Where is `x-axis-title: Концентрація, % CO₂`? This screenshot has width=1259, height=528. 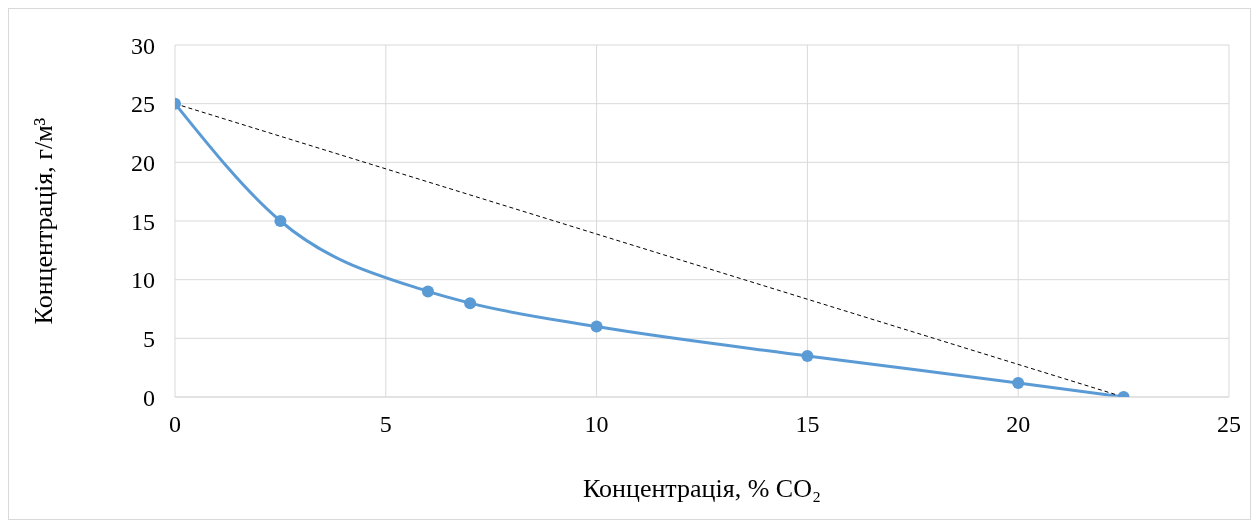 x-axis-title: Концентрація, % CO₂ is located at coordinates (702, 488).